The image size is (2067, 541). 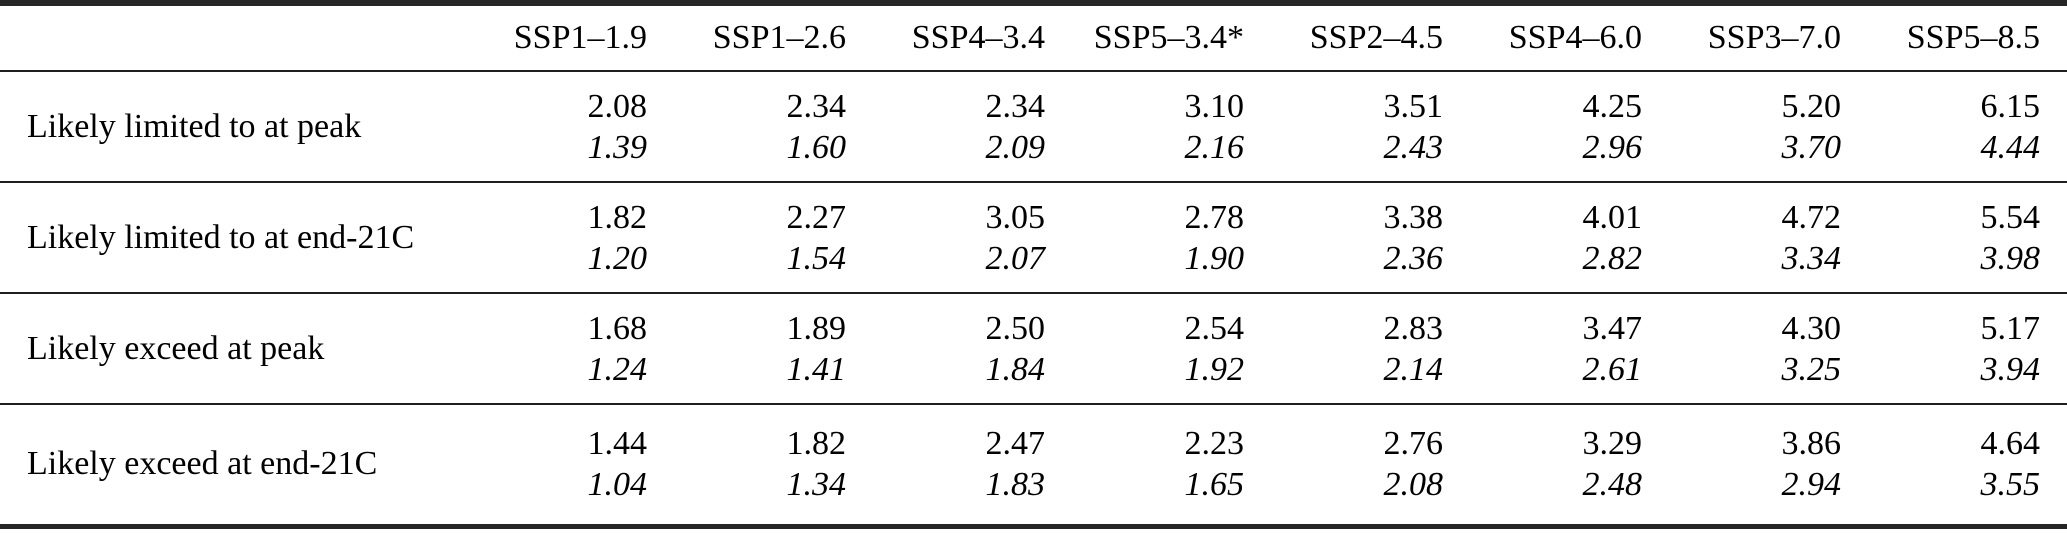 What do you see at coordinates (1171, 464) in the screenshot?
I see `value-cell: 2.23 1.65` at bounding box center [1171, 464].